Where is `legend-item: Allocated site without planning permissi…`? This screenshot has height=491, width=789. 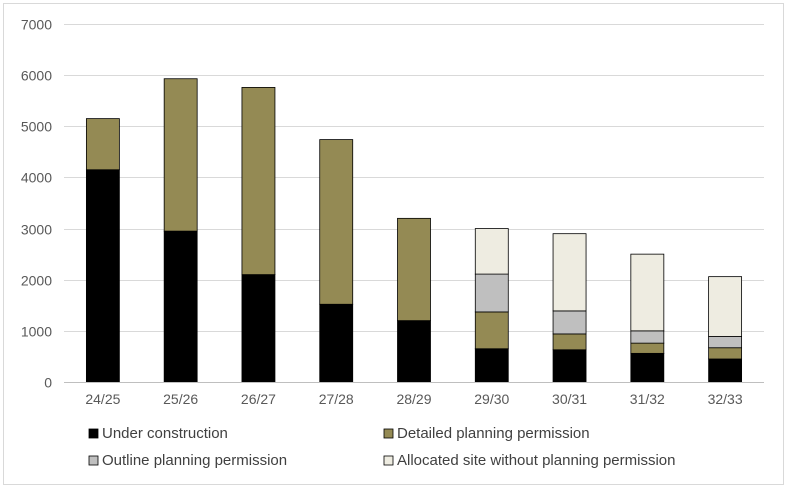
legend-item: Allocated site without planning permissi… is located at coordinates (529, 460).